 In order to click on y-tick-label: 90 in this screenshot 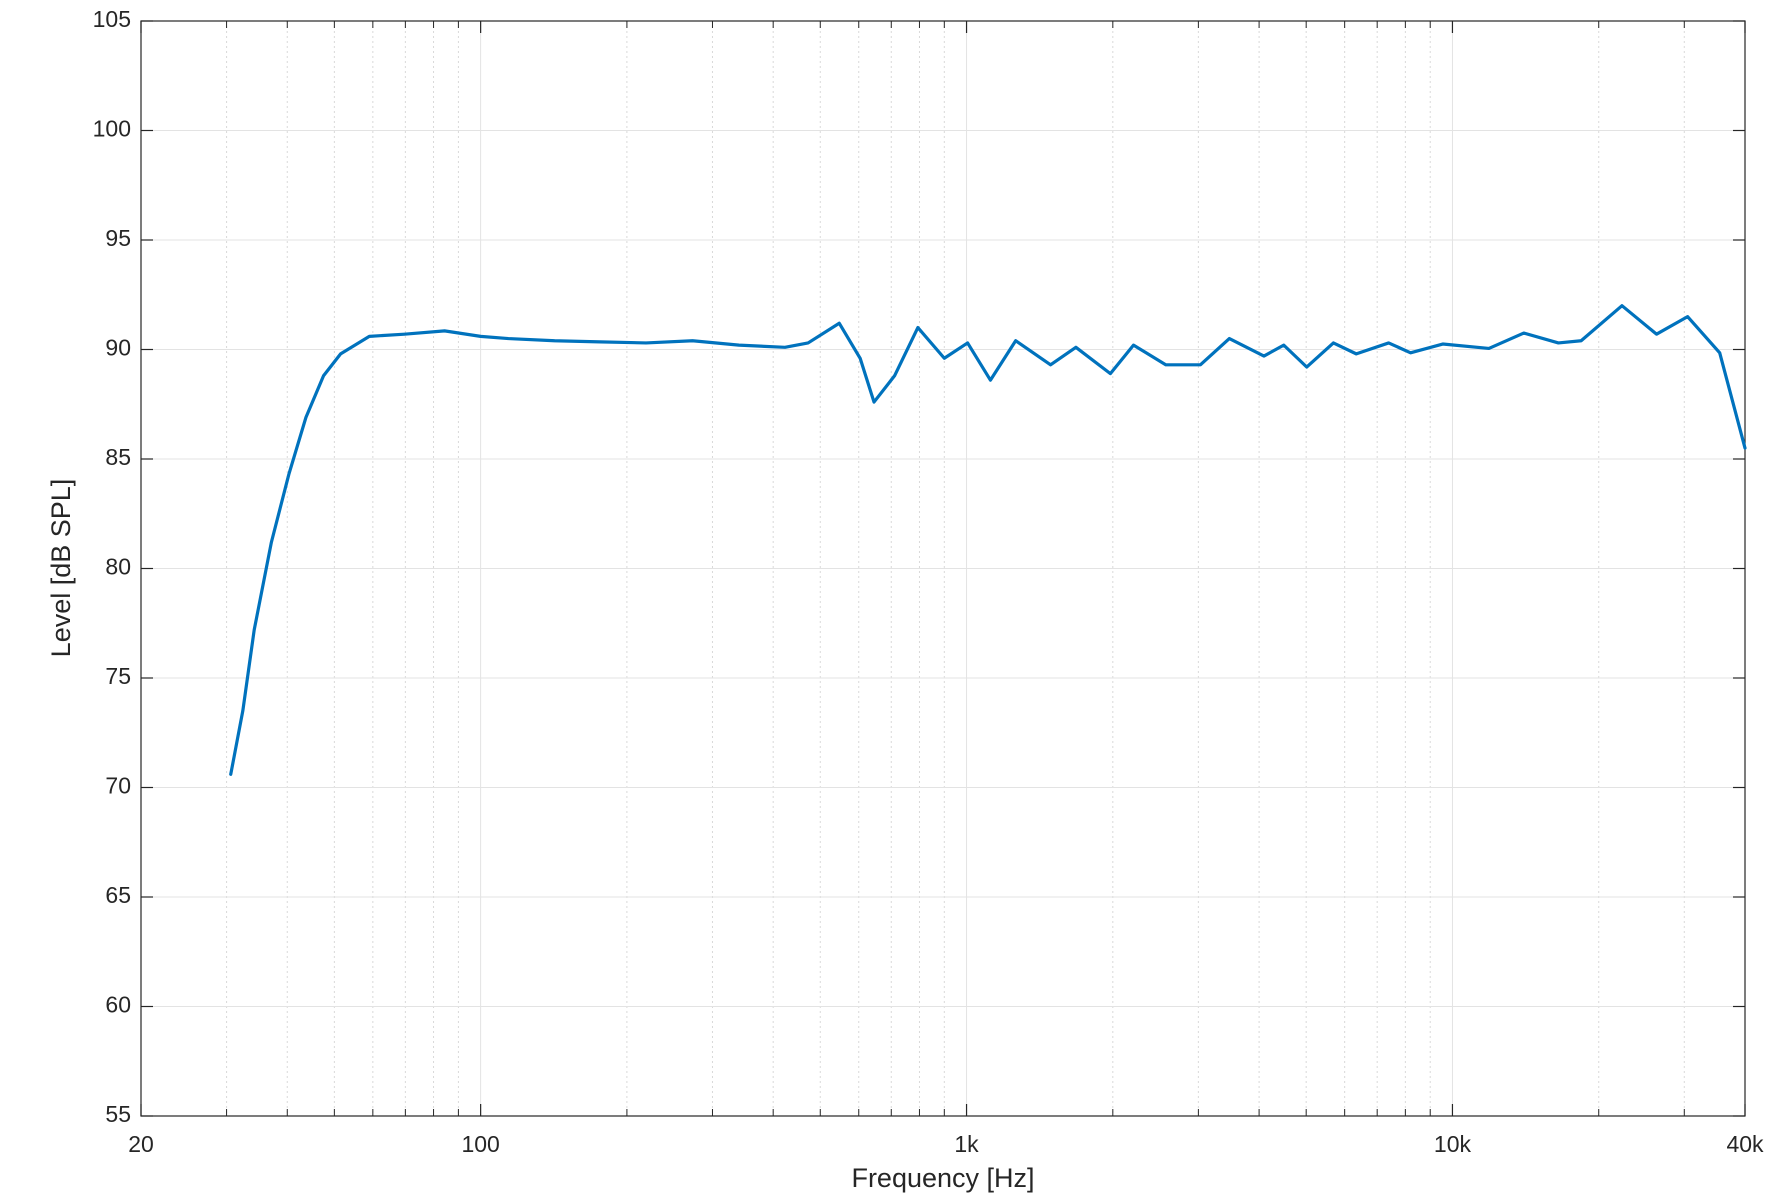, I will do `click(118, 348)`.